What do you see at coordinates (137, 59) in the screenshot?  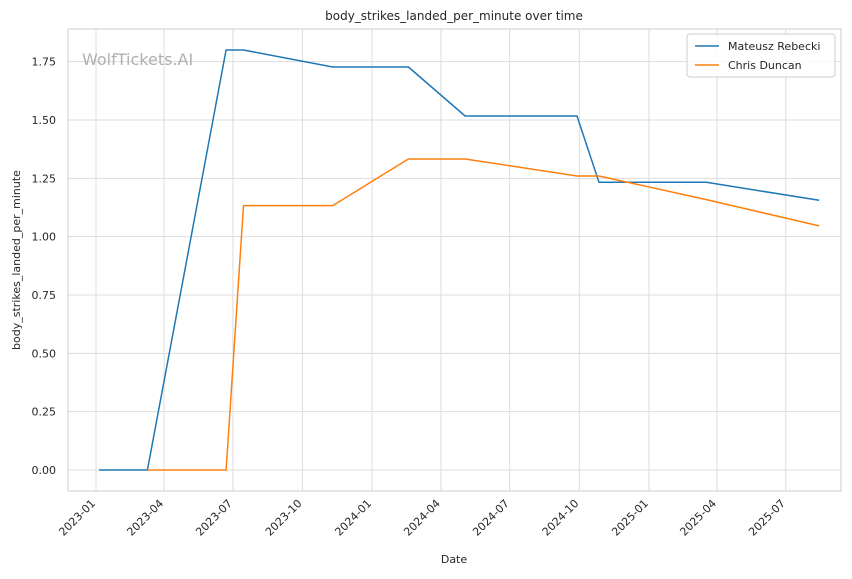 I see `watermark-text: WolfTickets.AI` at bounding box center [137, 59].